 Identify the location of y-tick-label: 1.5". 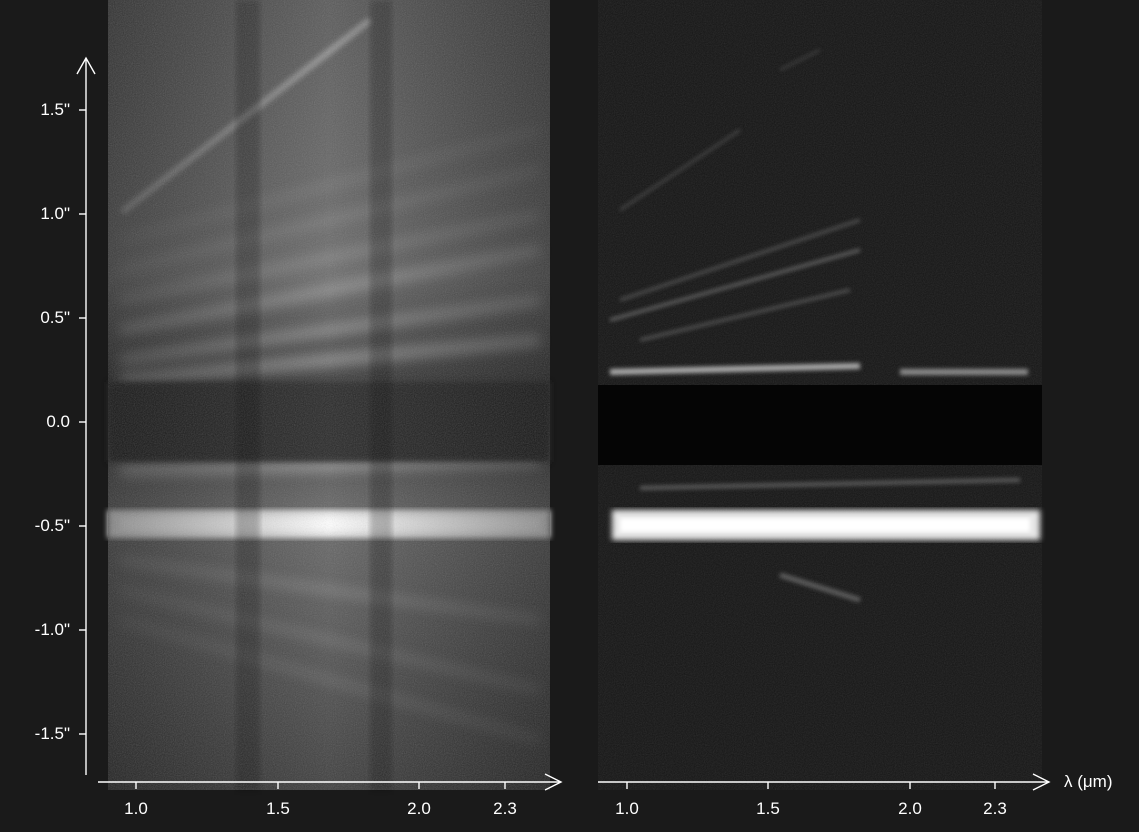
(55, 109).